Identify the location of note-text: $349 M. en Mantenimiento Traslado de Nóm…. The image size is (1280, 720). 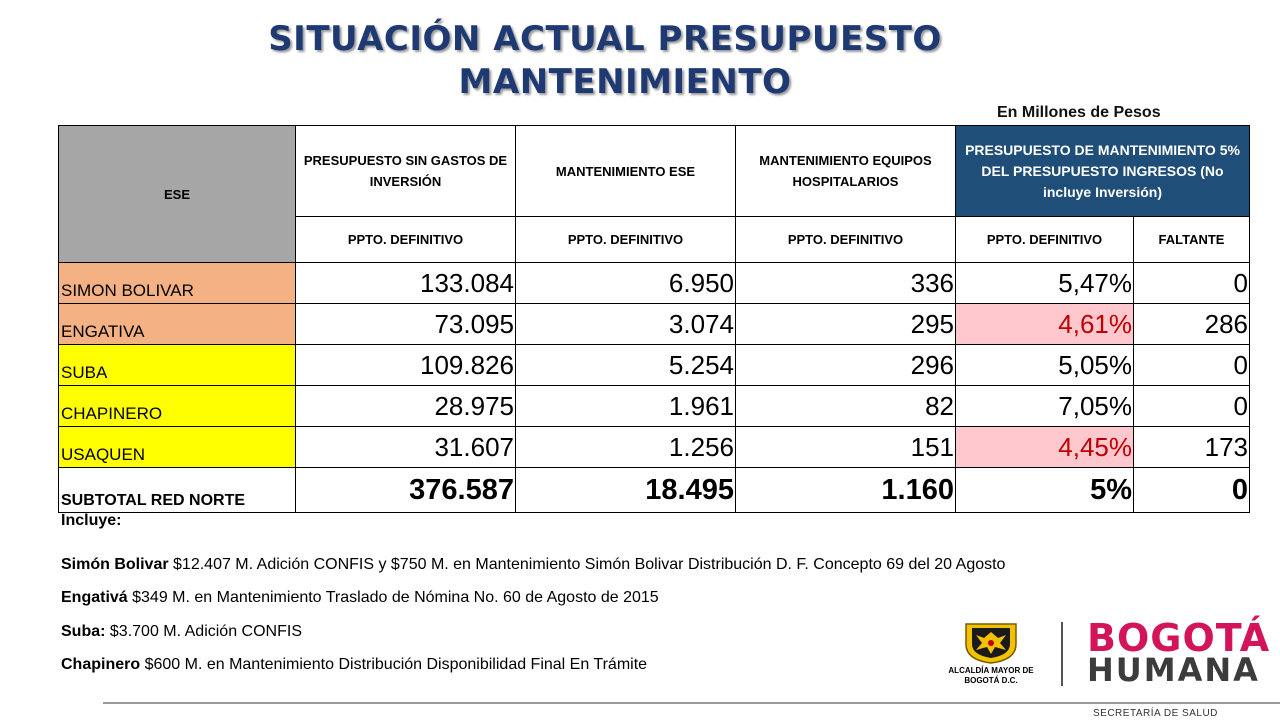
(393, 597).